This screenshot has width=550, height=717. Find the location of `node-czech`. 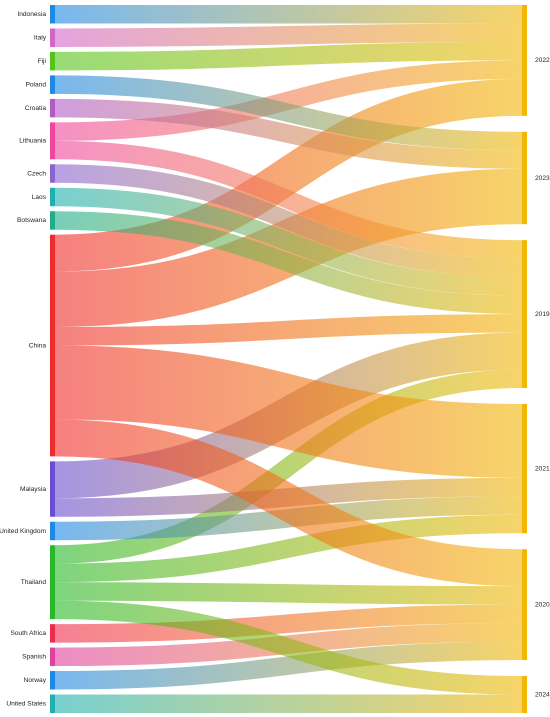

node-czech is located at coordinates (52, 173).